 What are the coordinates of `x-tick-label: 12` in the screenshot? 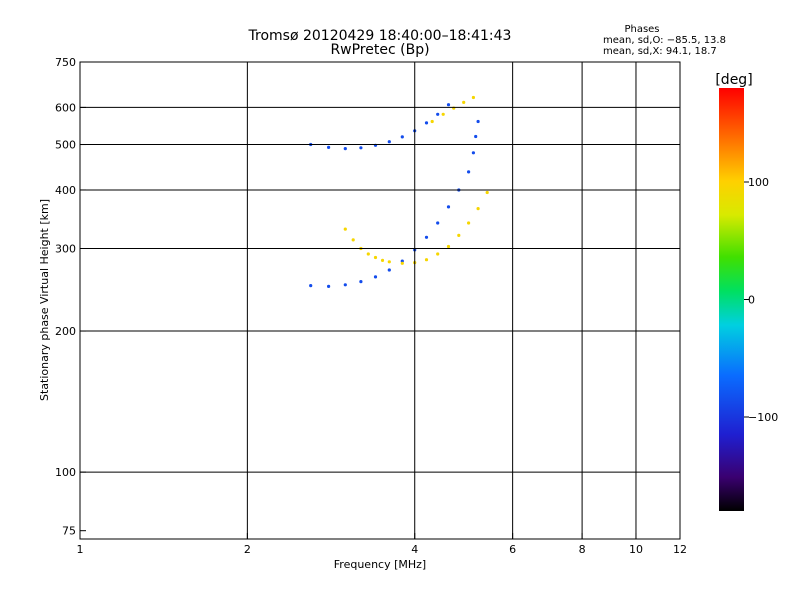 It's located at (680, 549).